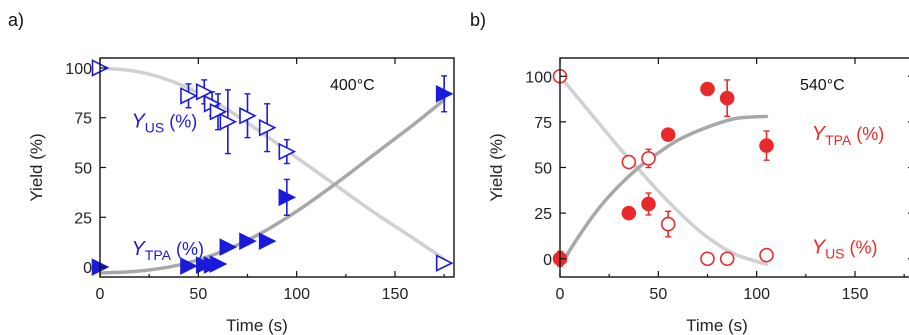  I want to click on x-tick-label-a-0: 0, so click(100, 294).